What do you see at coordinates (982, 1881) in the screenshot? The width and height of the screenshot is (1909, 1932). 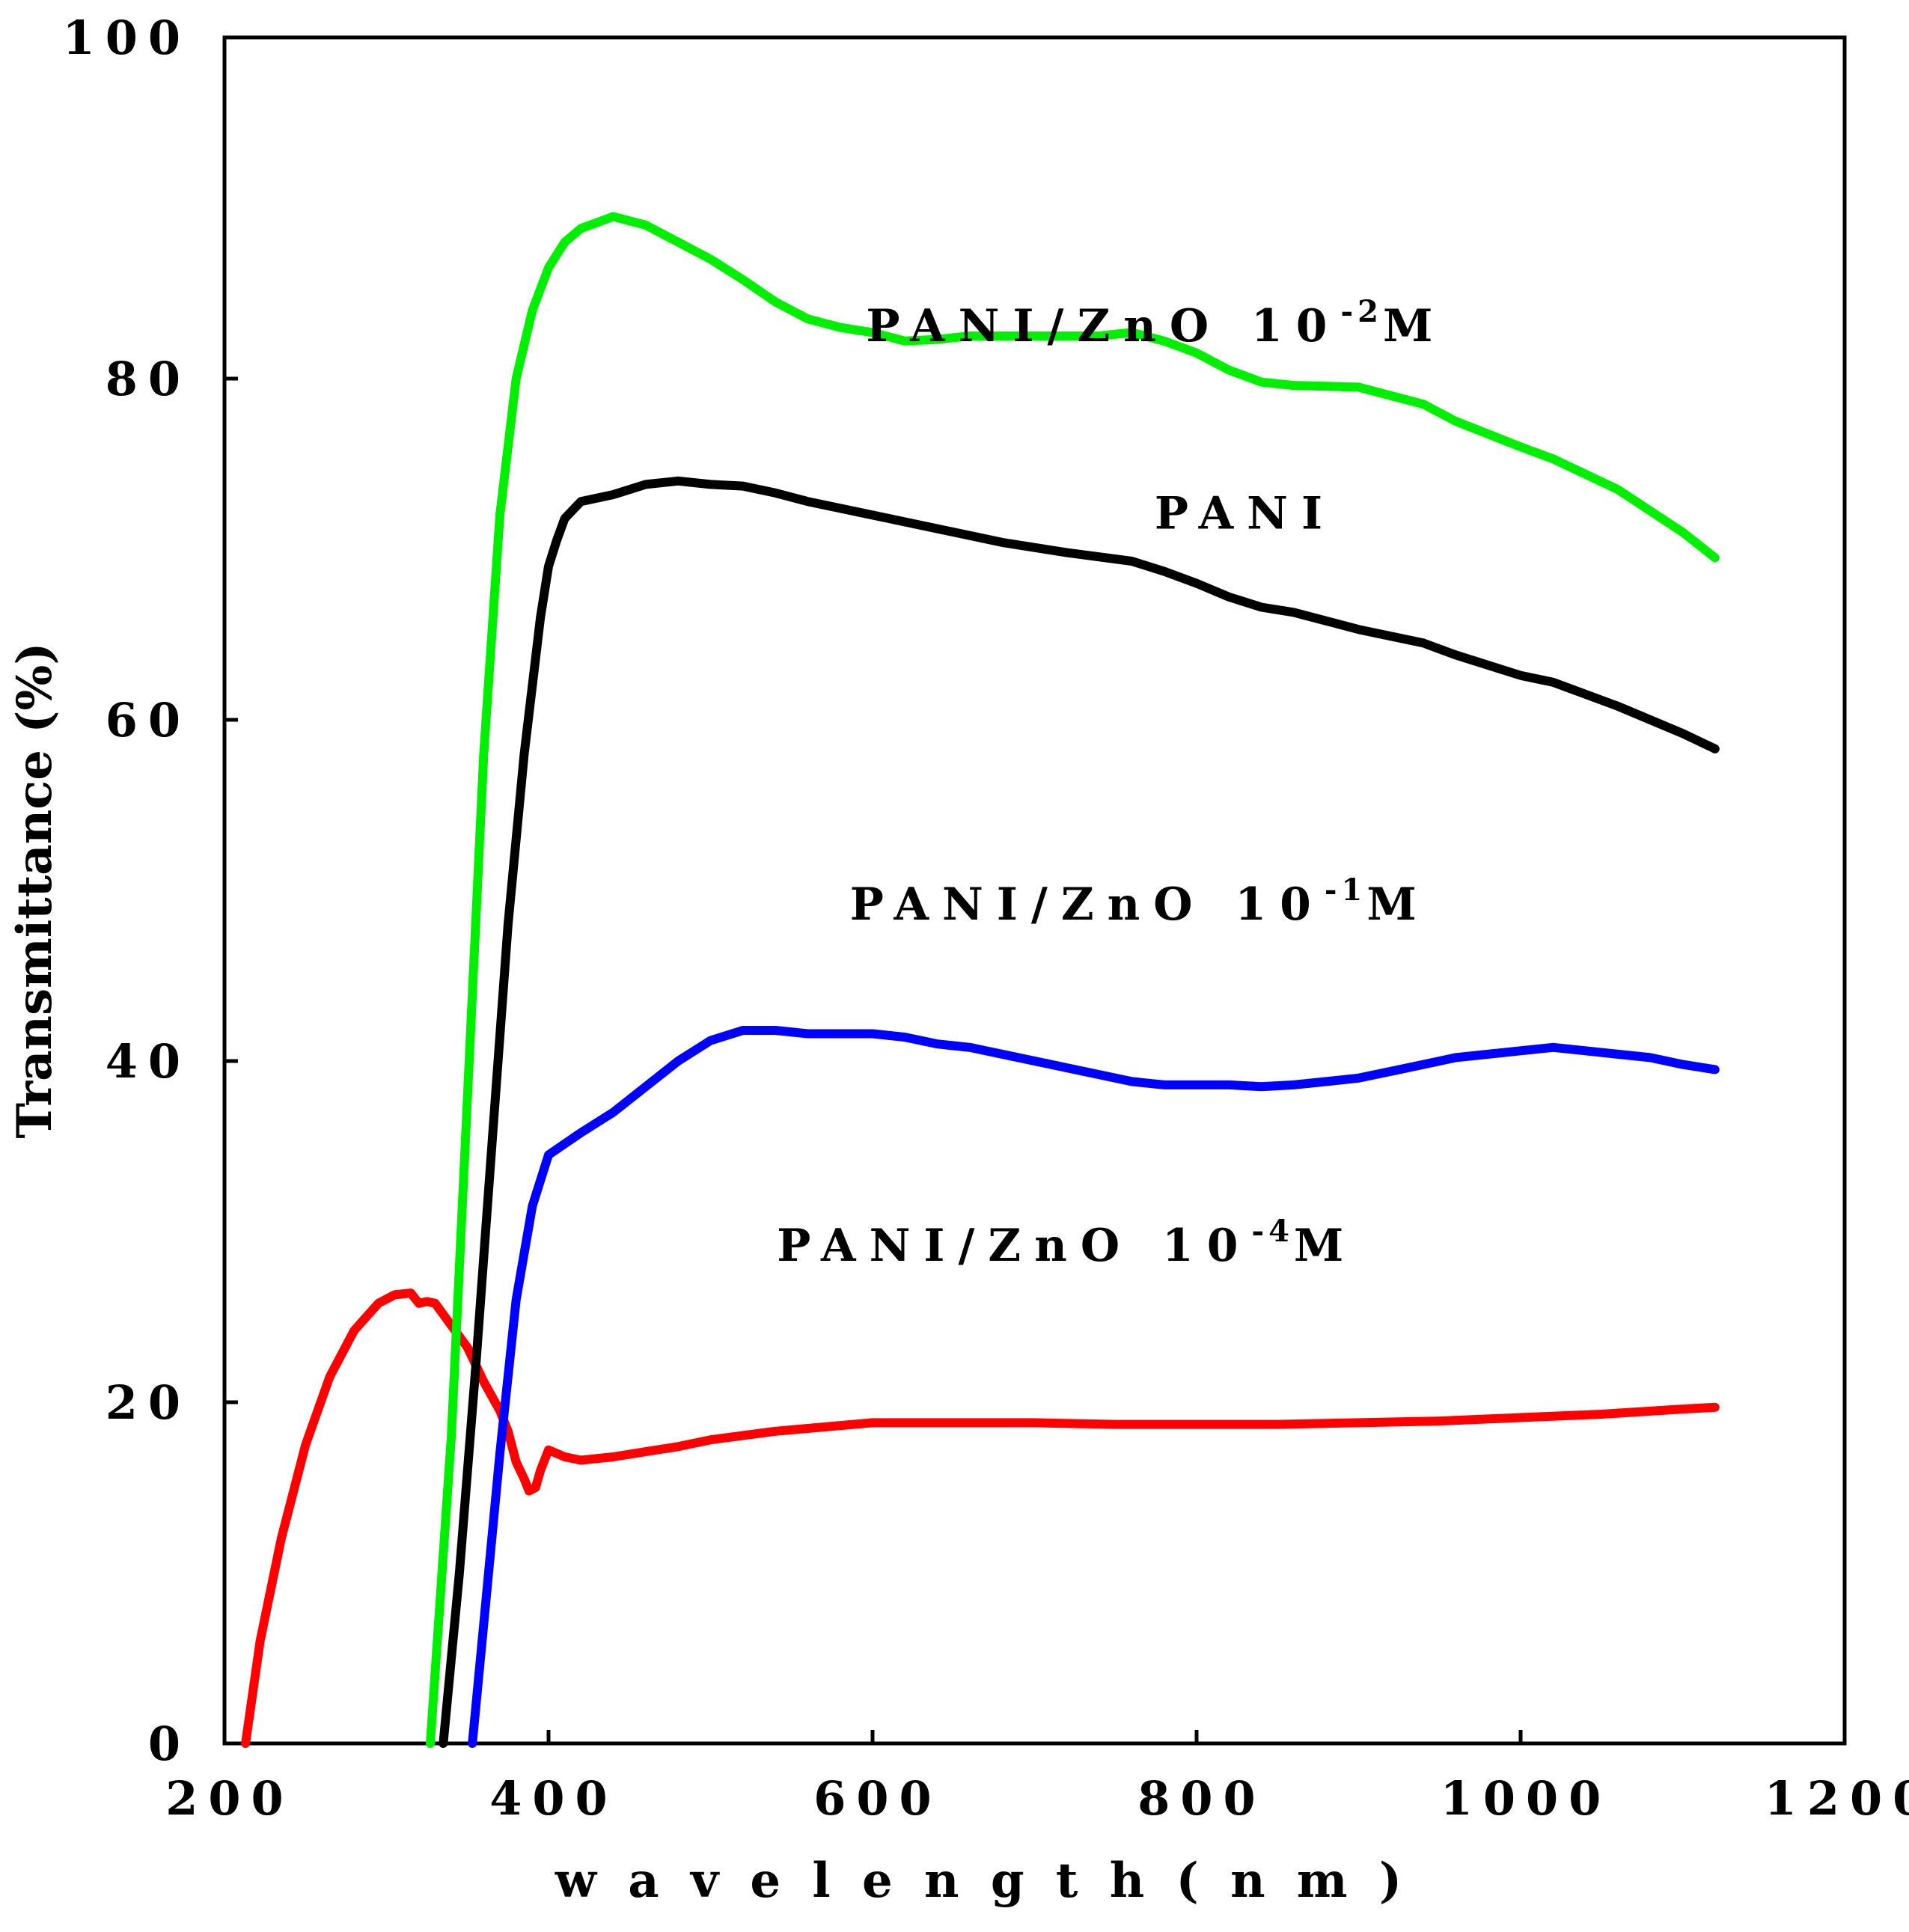 I see `x-axis-label: w a v e l e n g t h ( n m )` at bounding box center [982, 1881].